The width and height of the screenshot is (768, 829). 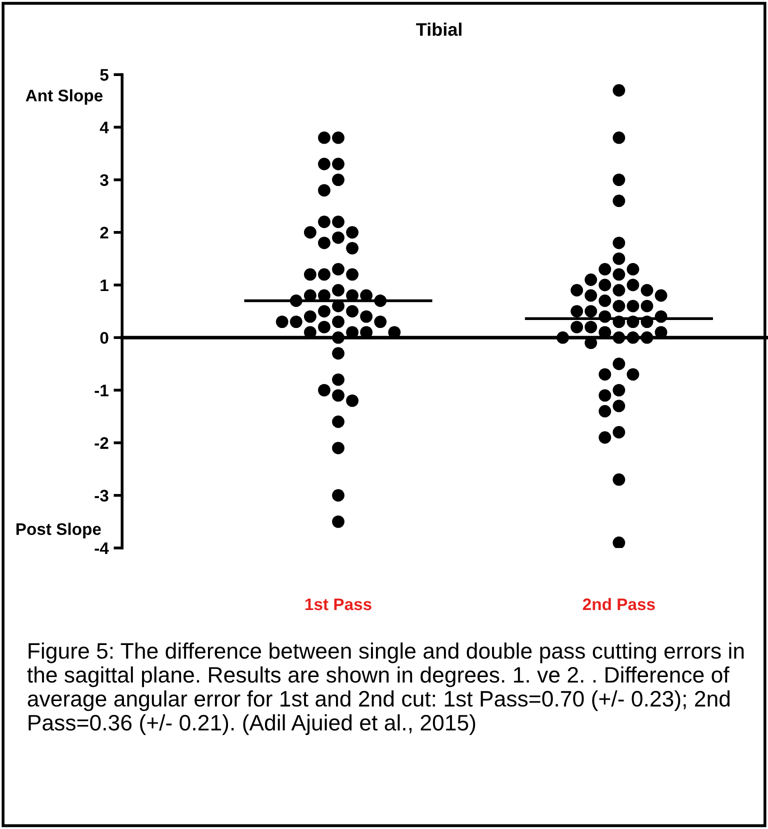 I want to click on y-tick-label: 2, so click(x=104, y=232).